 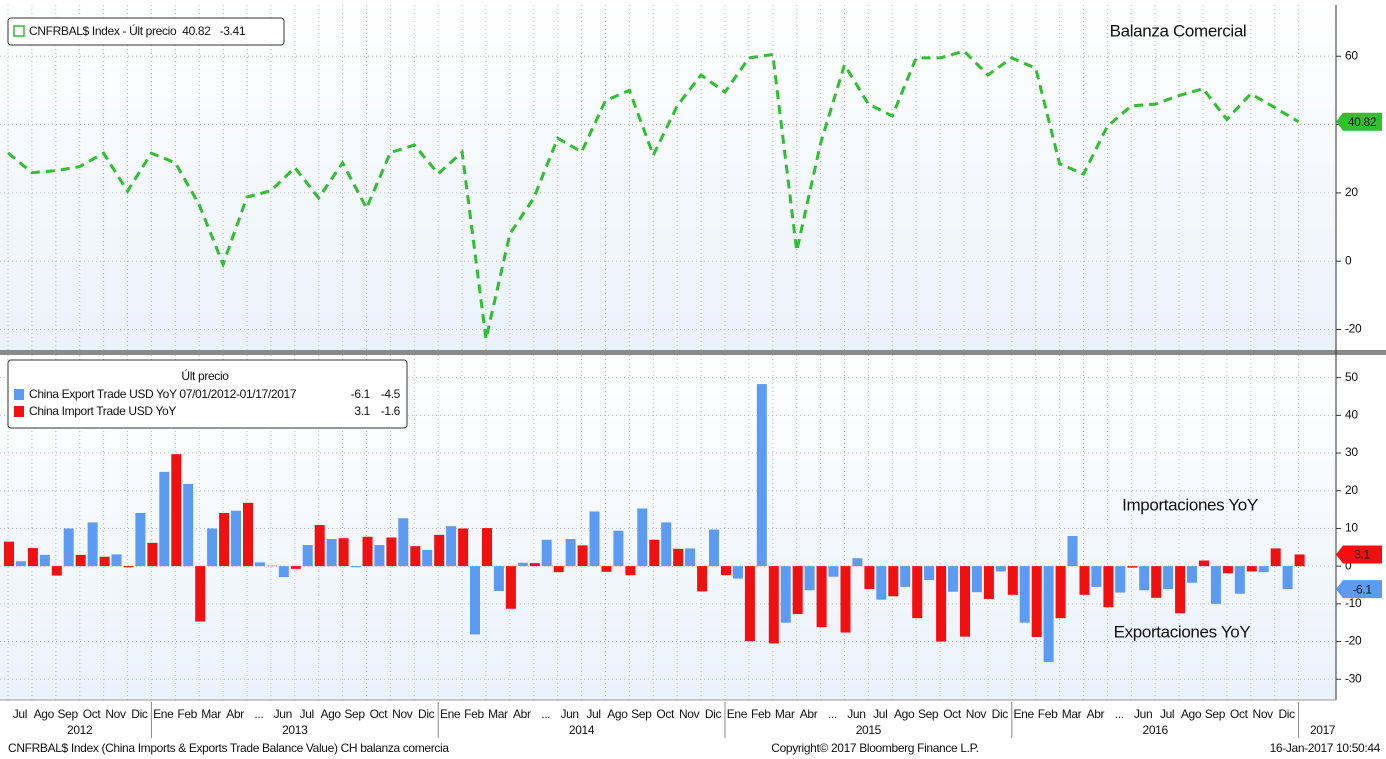 I want to click on value-tag-label: 40.82, so click(x=1362, y=122).